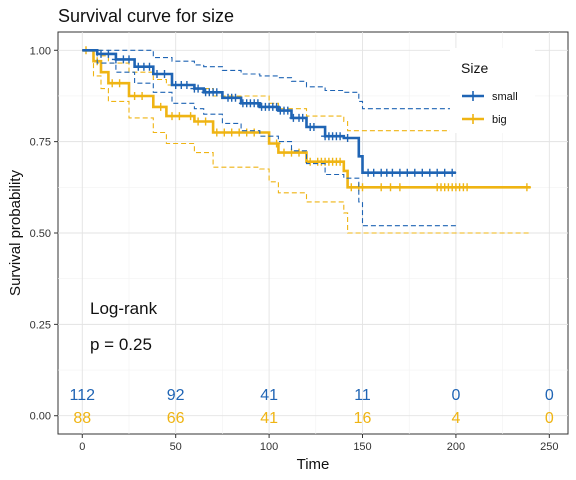  Describe the element at coordinates (176, 418) in the screenshot. I see `at-risk-big: 66` at that location.